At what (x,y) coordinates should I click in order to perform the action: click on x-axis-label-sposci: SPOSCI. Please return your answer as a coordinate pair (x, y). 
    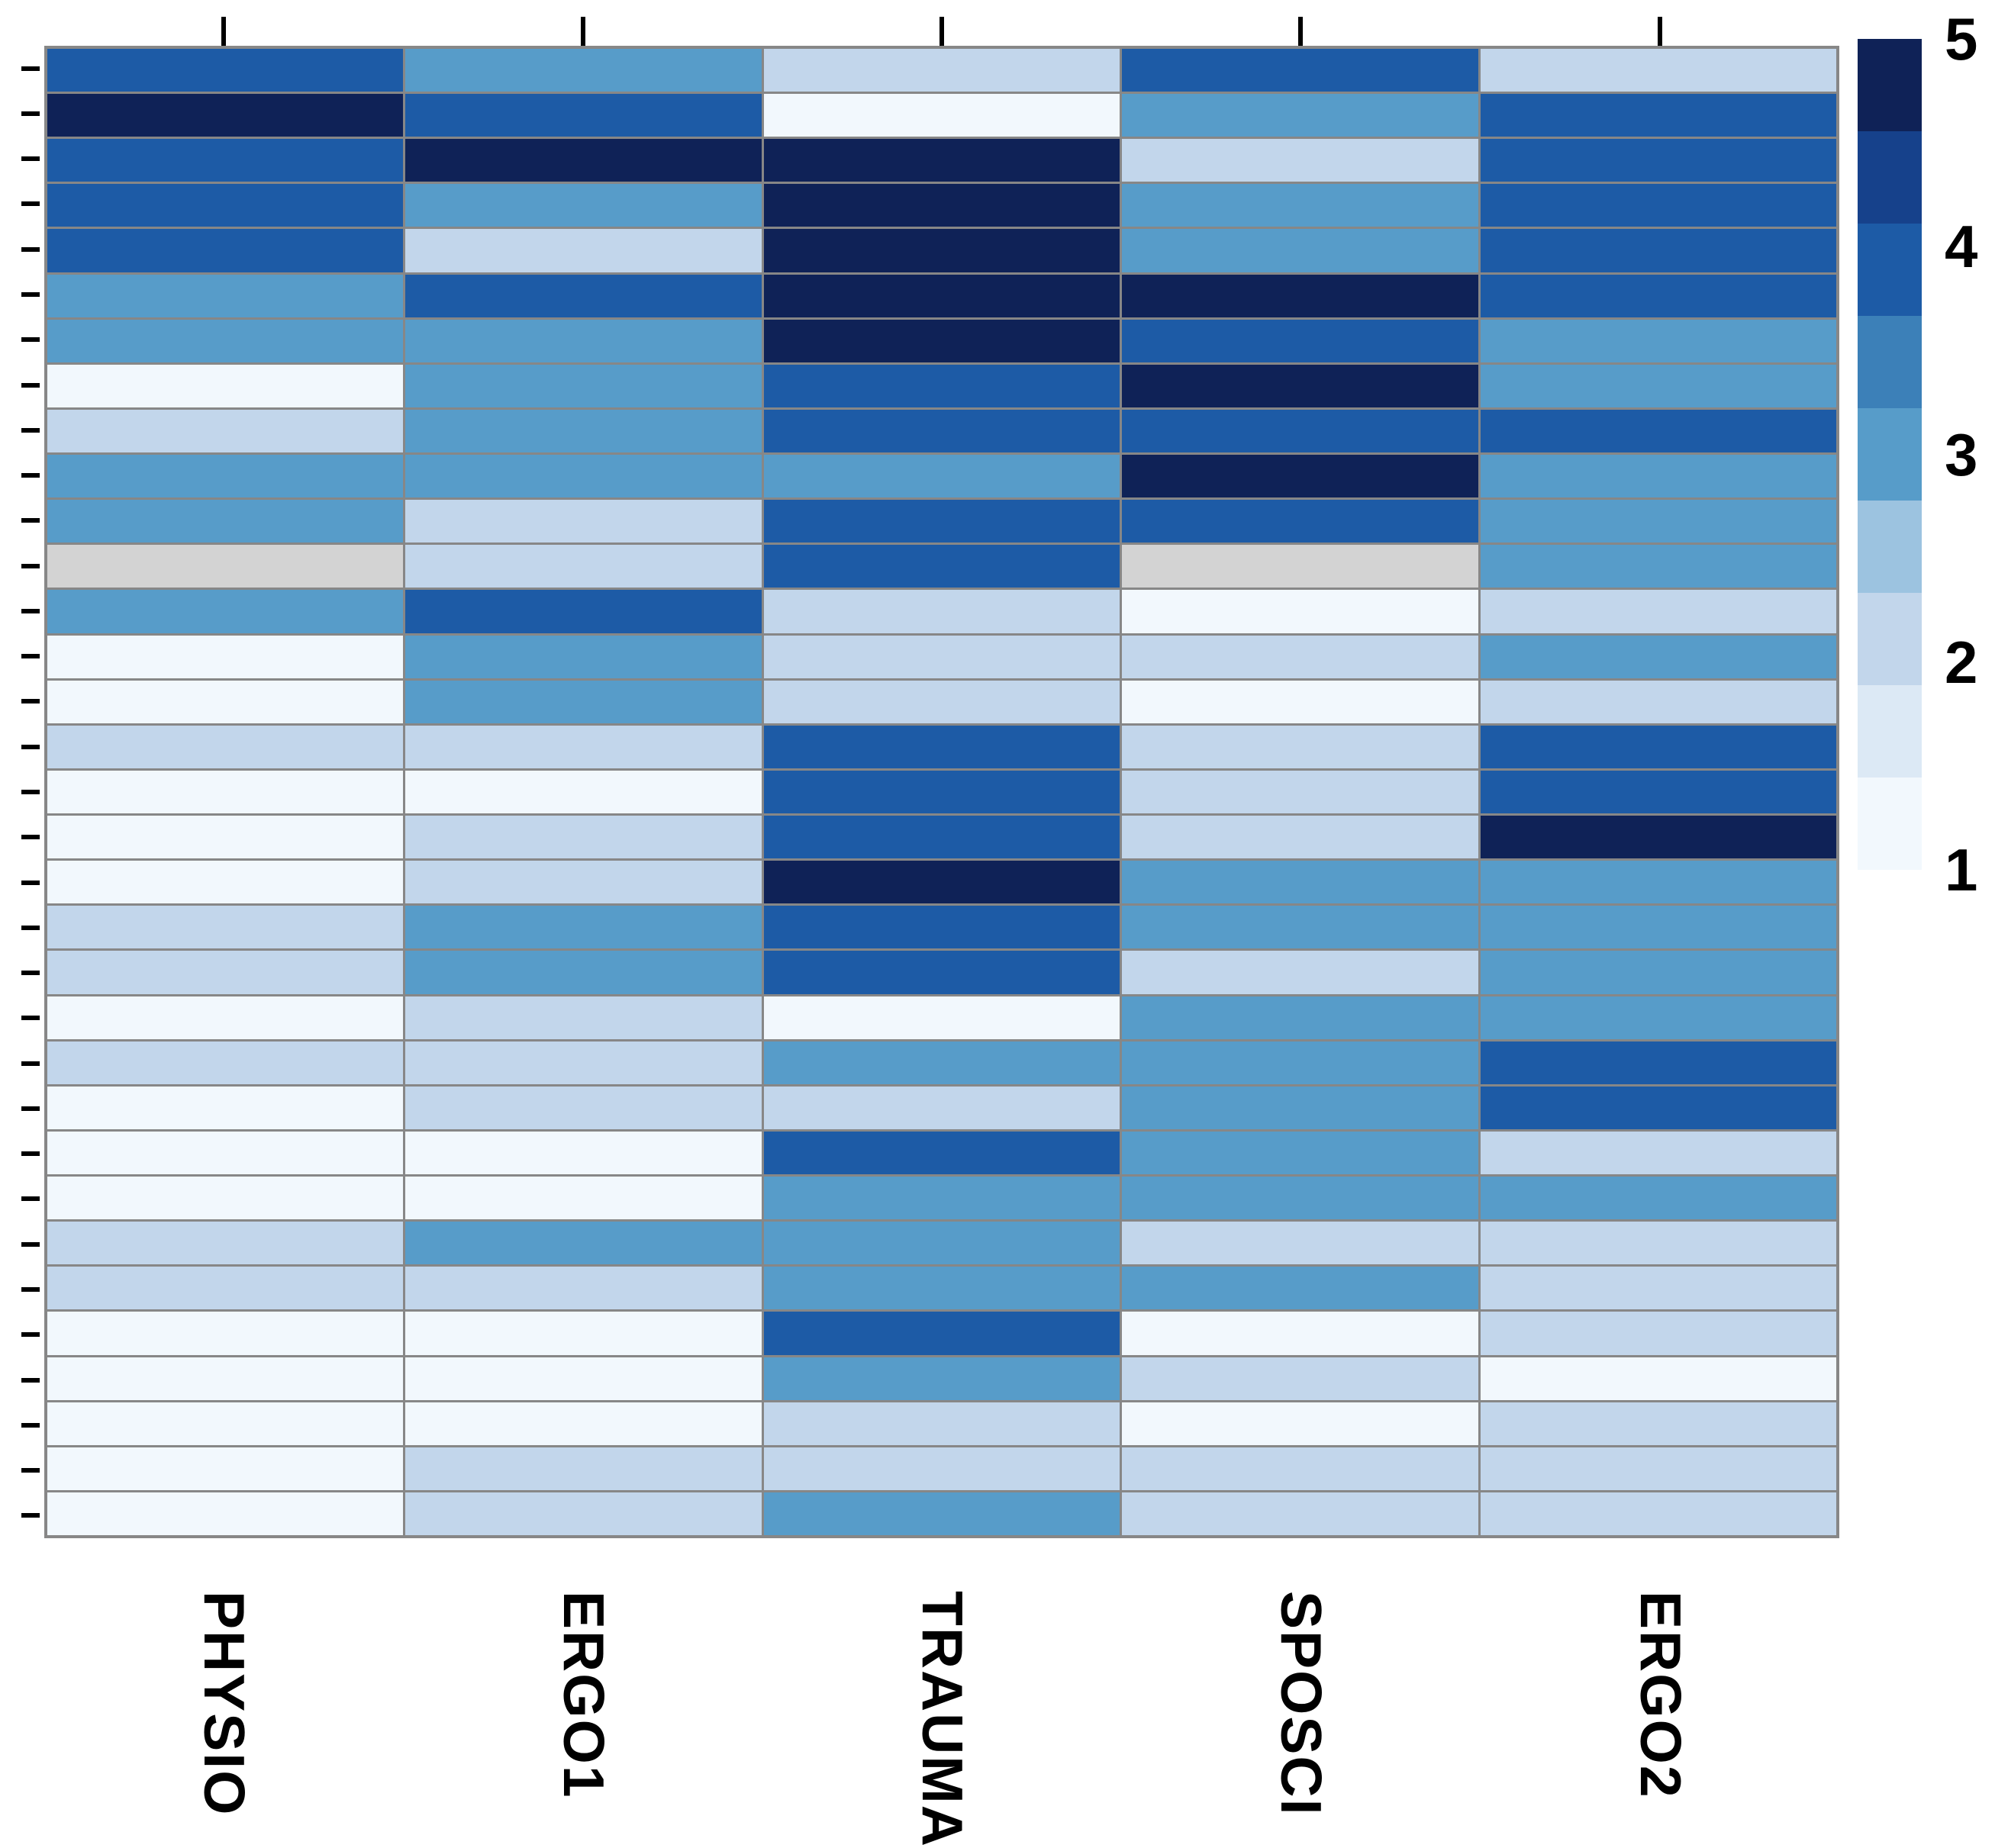
    Looking at the image, I should click on (1301, 1704).